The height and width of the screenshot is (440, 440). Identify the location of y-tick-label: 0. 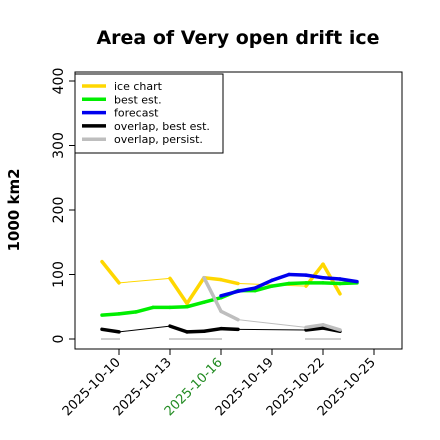
(59, 339).